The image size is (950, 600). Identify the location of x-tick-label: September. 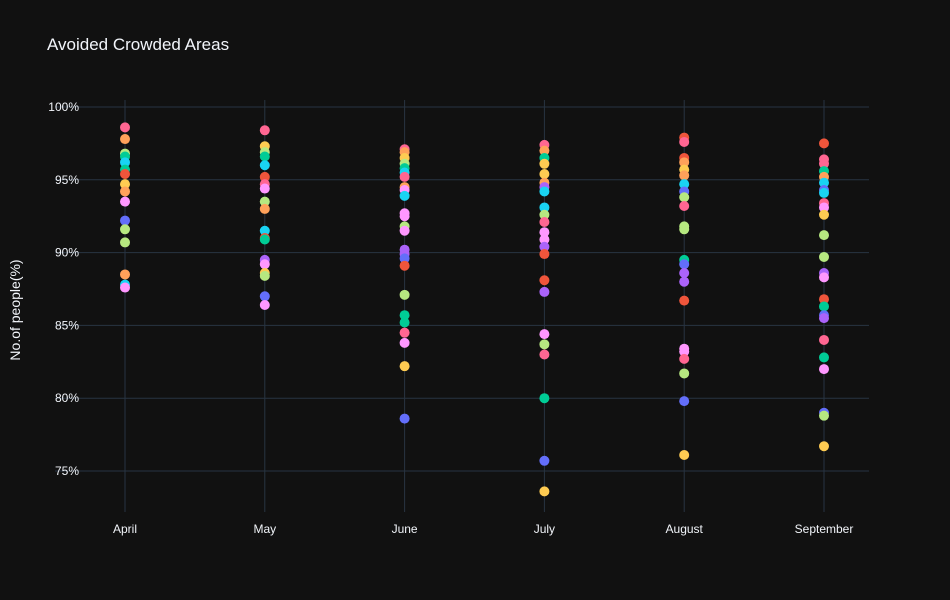
(824, 529).